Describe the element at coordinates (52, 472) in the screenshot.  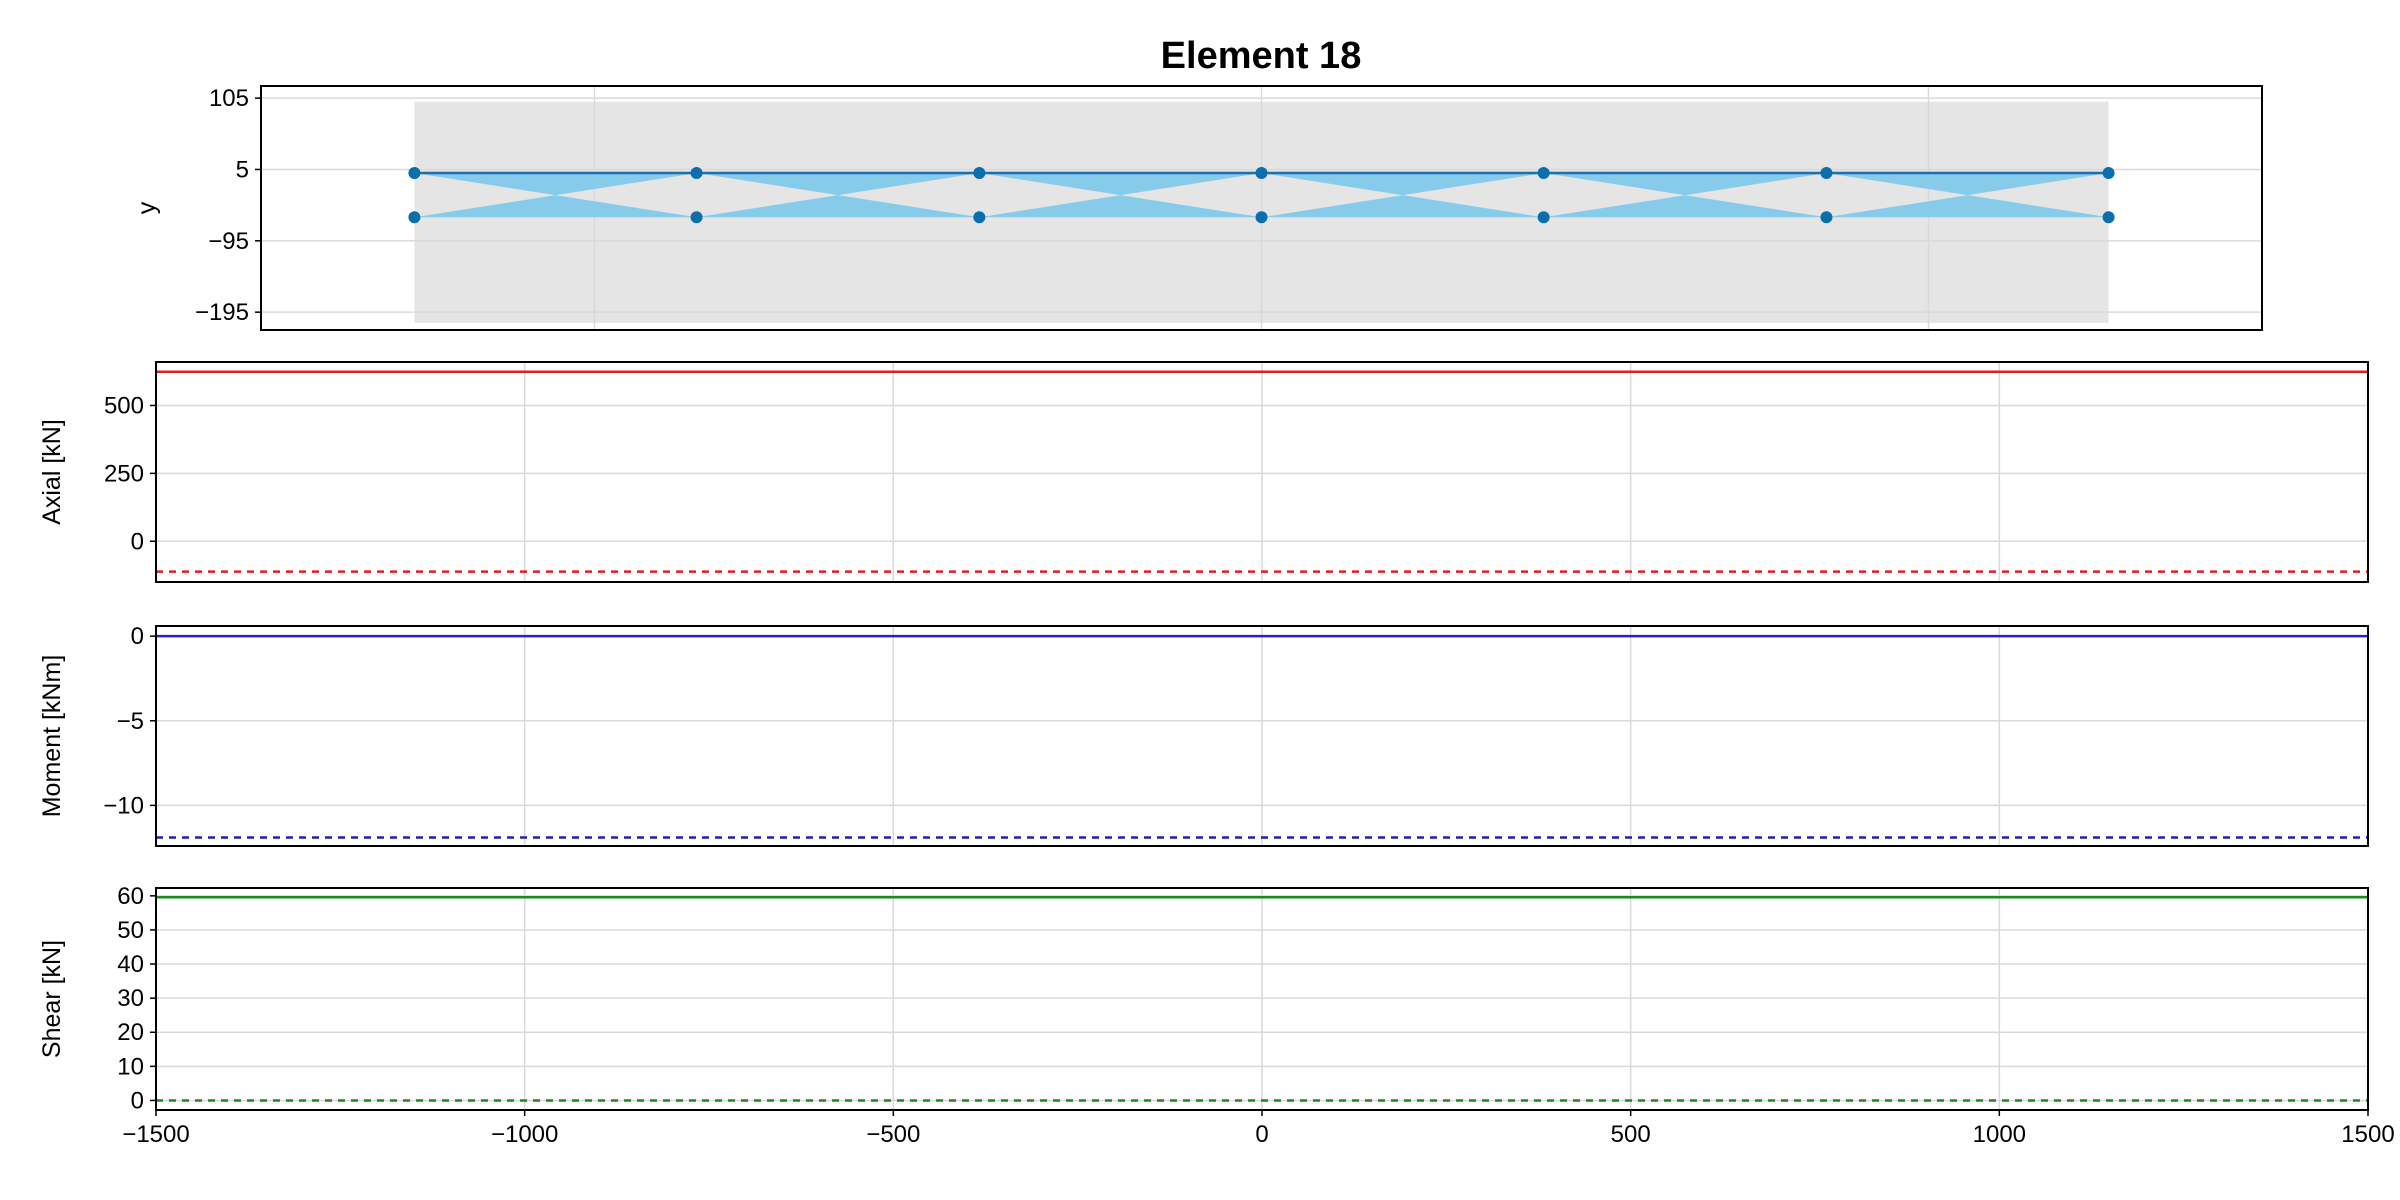
I see `y-axis-label: Axial [kN]` at that location.